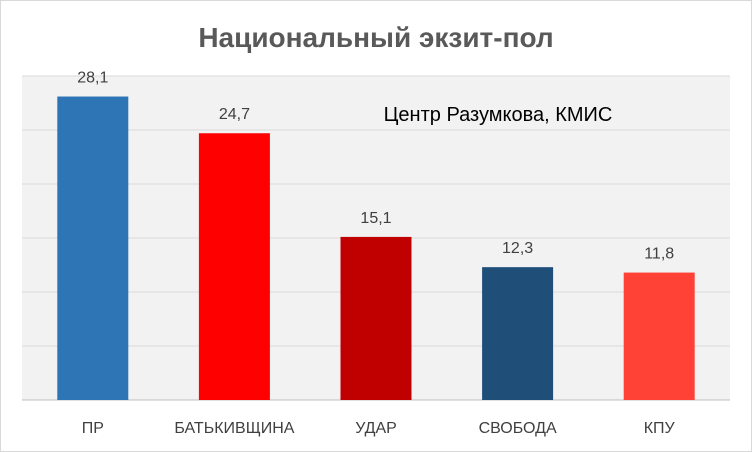 This screenshot has width=752, height=452. I want to click on data-label: 24,7, so click(234, 114).